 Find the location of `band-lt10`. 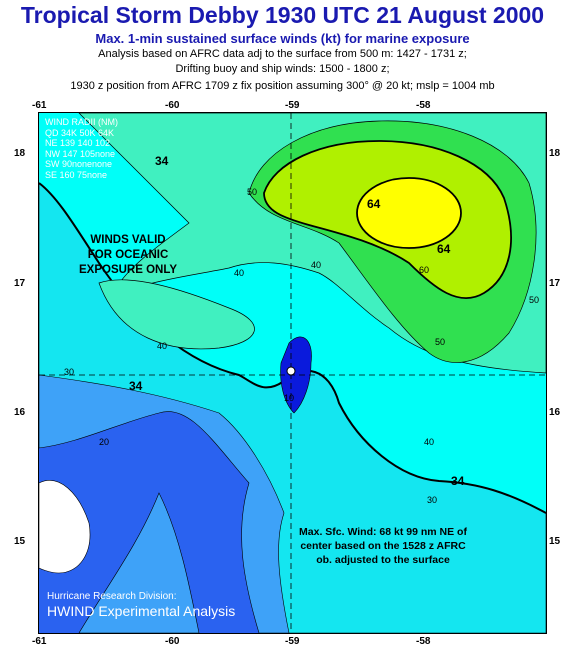

band-lt10 is located at coordinates (296, 375).